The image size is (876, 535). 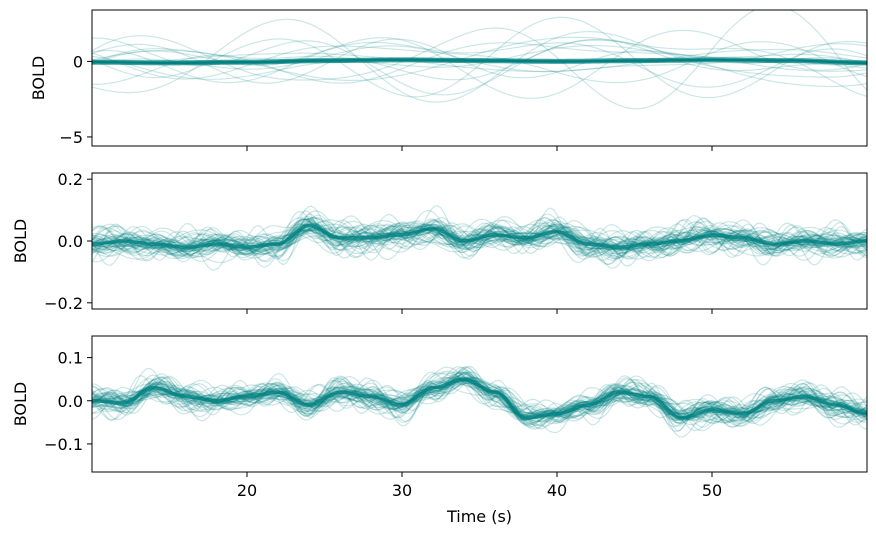 What do you see at coordinates (63, 303) in the screenshot?
I see `y-tick-label: −0.2` at bounding box center [63, 303].